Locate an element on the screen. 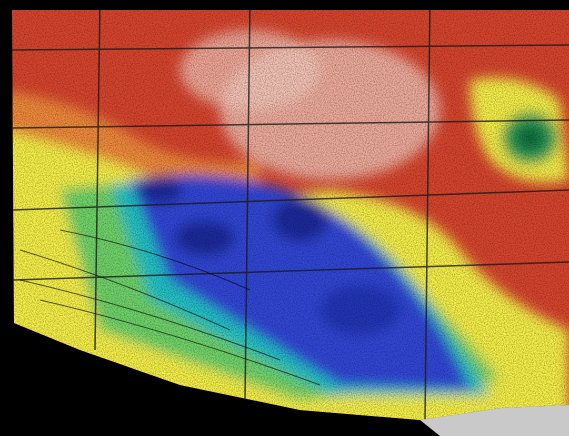  top-border is located at coordinates (284, 5).